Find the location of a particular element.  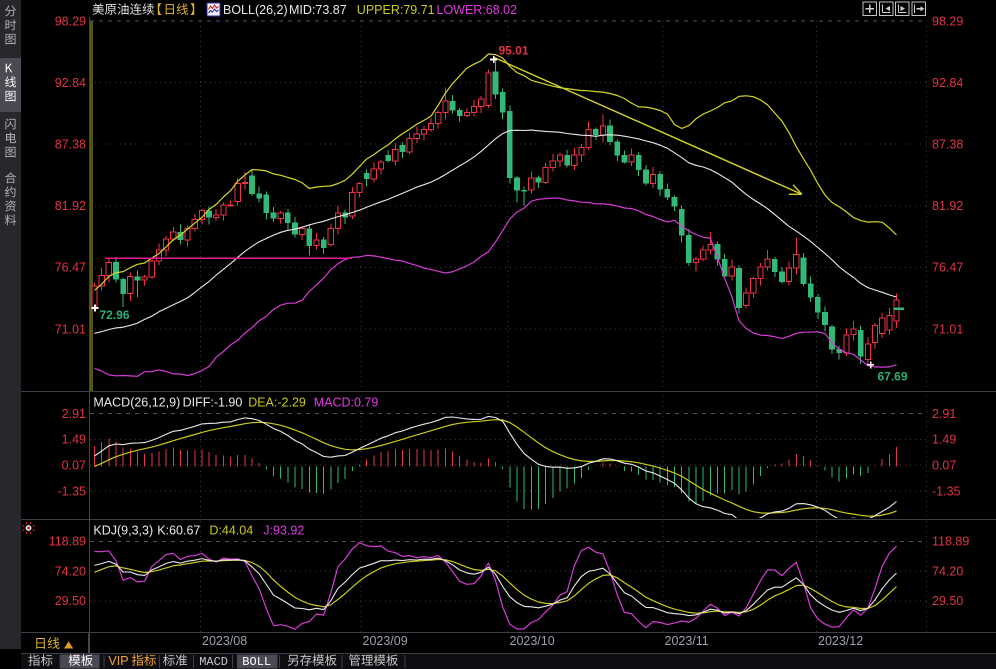

svg-text: BOLL(26,2) is located at coordinates (255, 10).